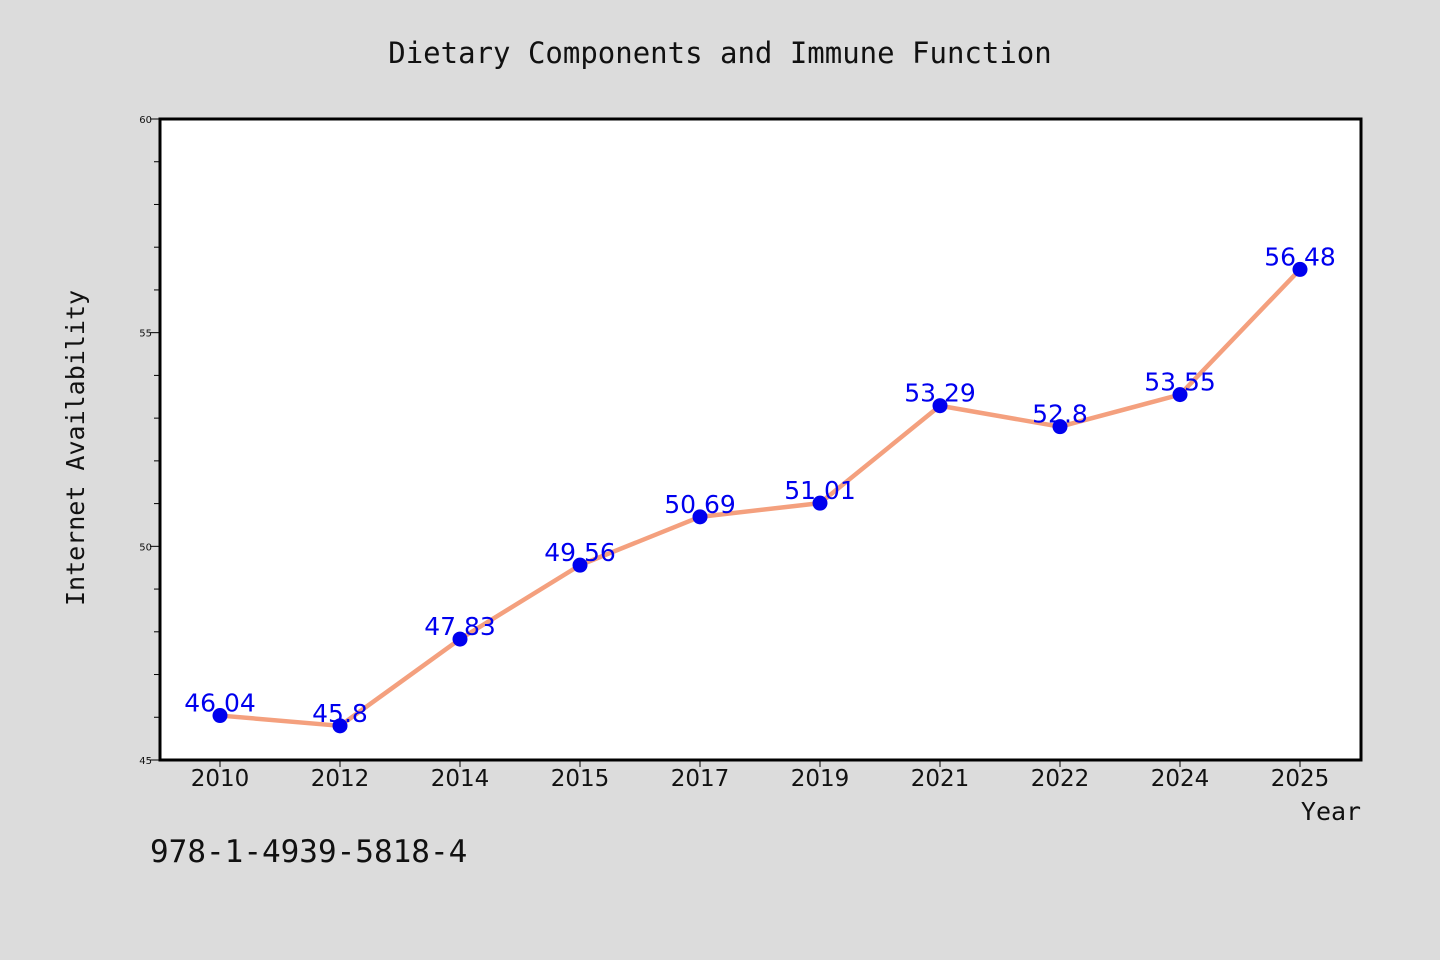  I want to click on y-tick-label: 60, so click(145, 120).